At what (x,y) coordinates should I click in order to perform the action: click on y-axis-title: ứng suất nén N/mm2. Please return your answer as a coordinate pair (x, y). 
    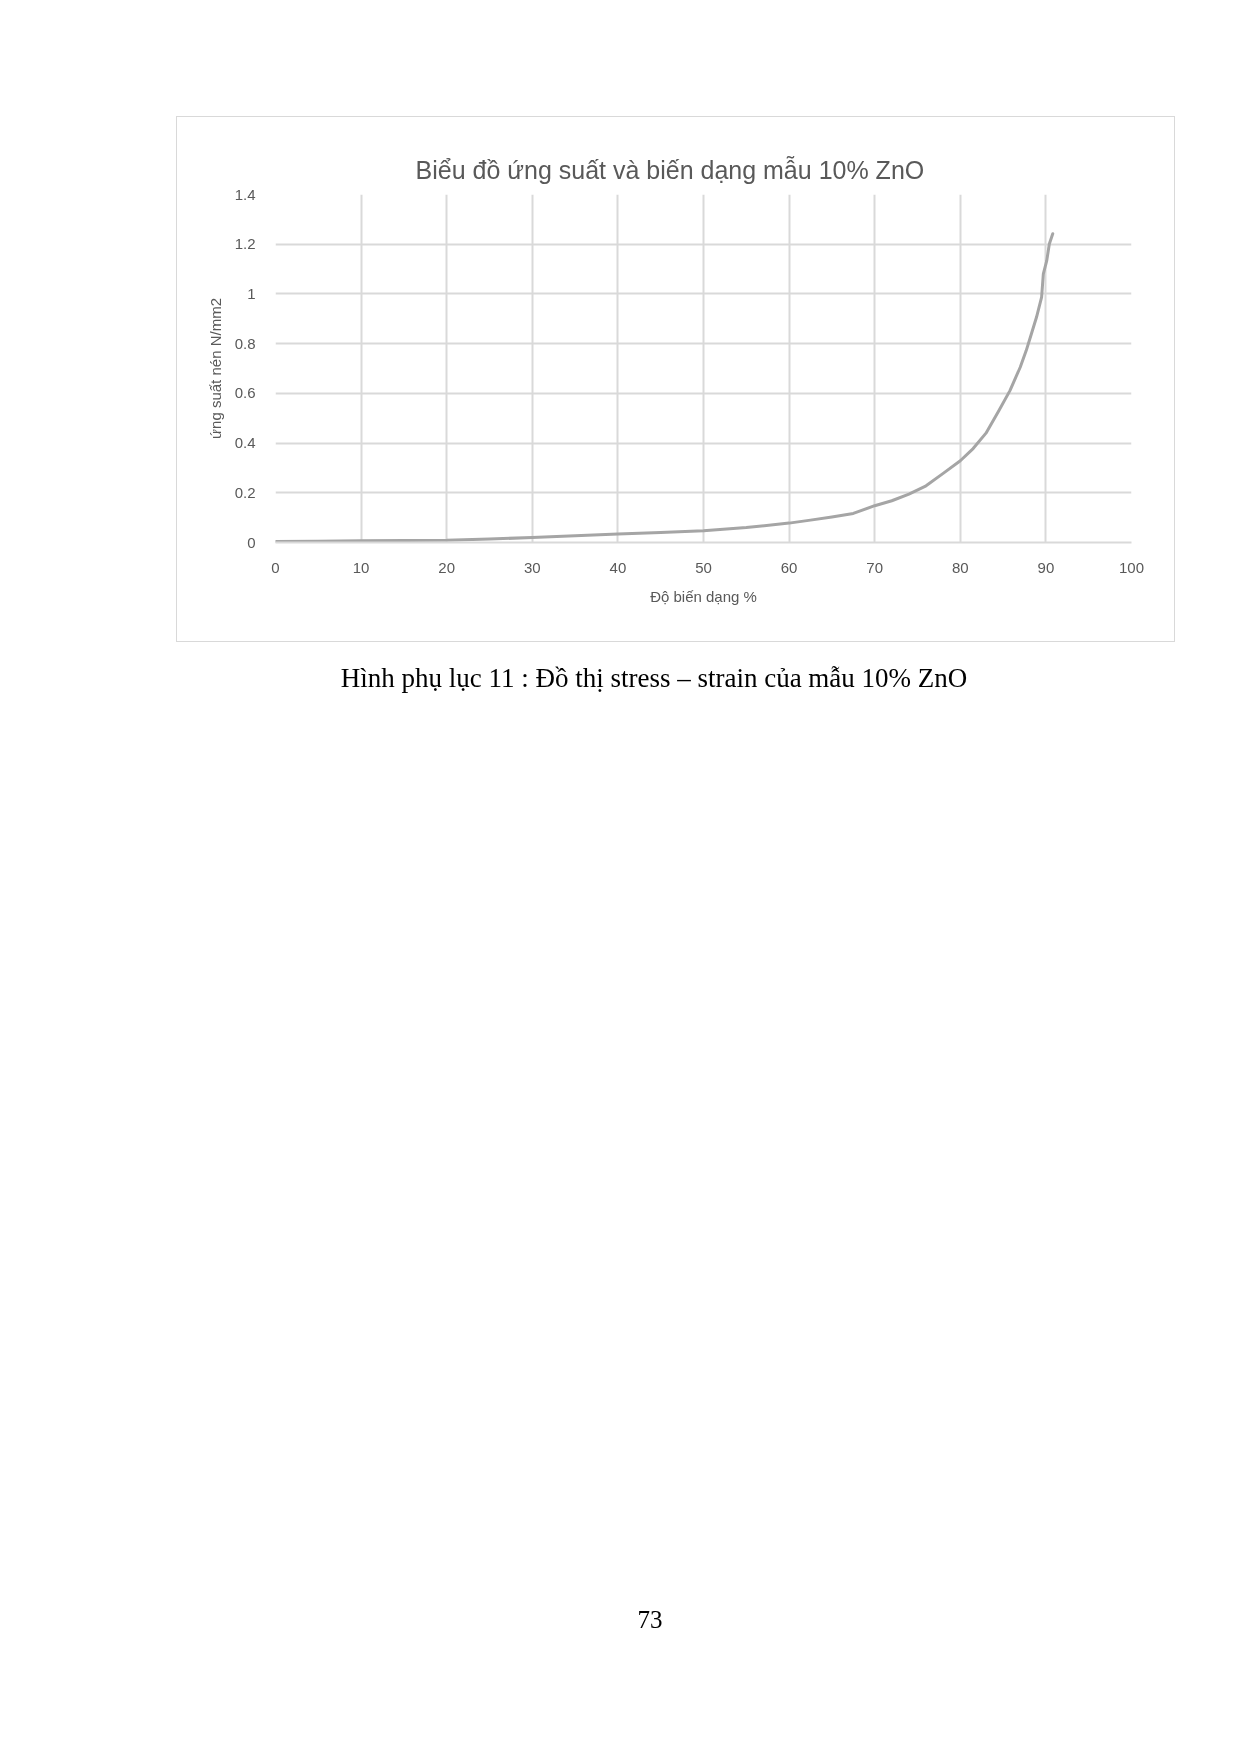
    Looking at the image, I should click on (215, 368).